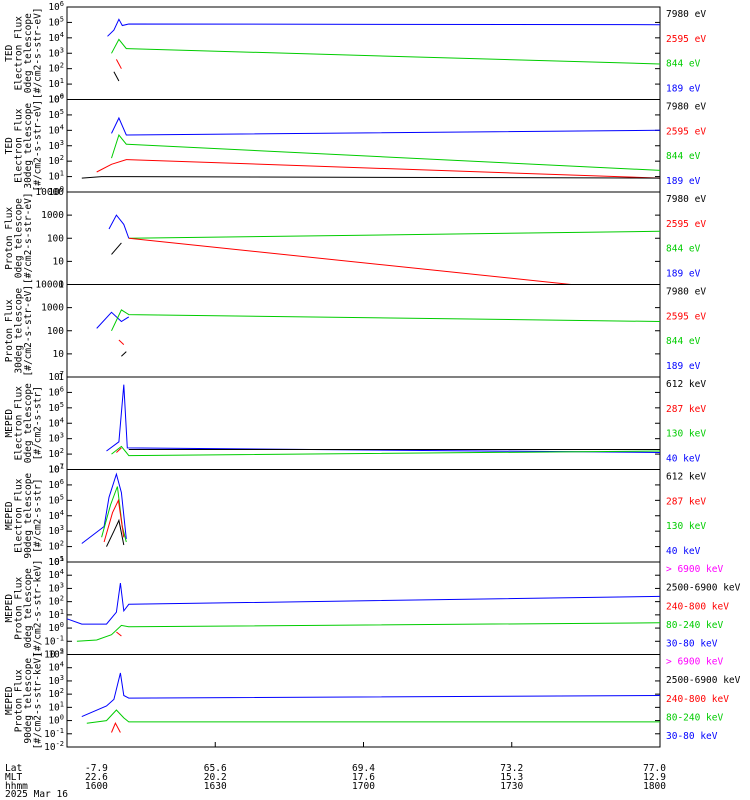  What do you see at coordinates (654, 777) in the screenshot?
I see `x-tick-label-mlt: 12.9` at bounding box center [654, 777].